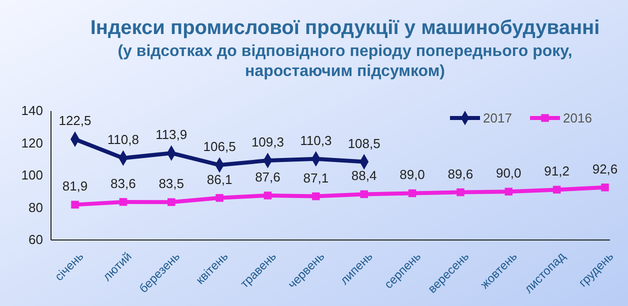  I want to click on y-tick-label: 140, so click(32, 110).